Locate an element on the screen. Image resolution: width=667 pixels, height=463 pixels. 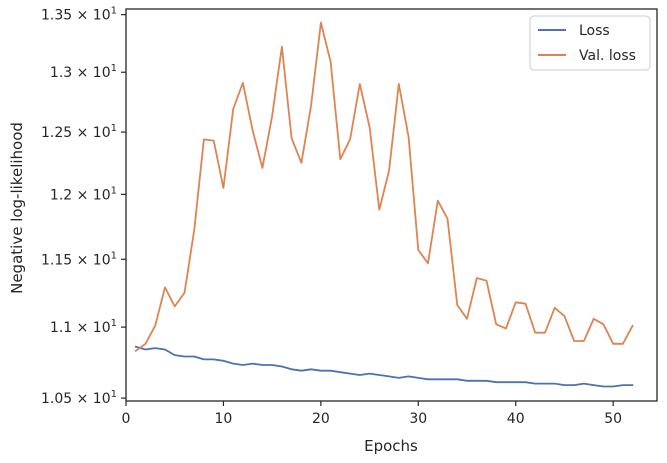
x-tick-label: 10 is located at coordinates (224, 419).